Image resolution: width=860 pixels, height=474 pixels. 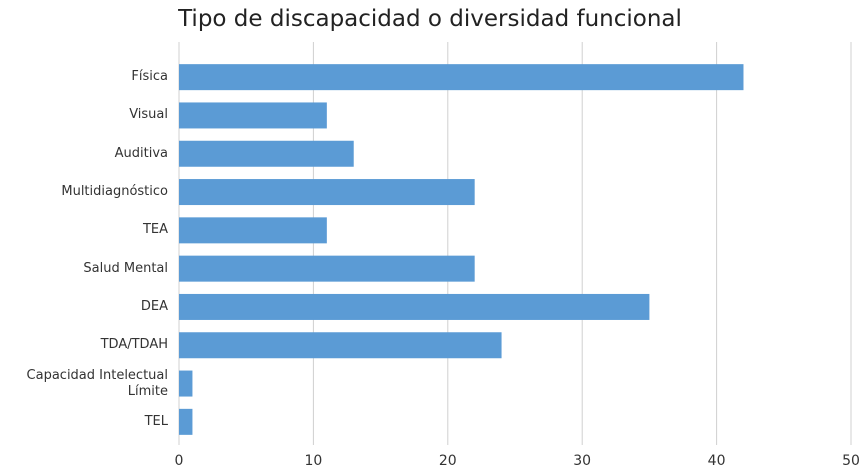 I want to click on y-tick-label: DEA, so click(x=154, y=306).